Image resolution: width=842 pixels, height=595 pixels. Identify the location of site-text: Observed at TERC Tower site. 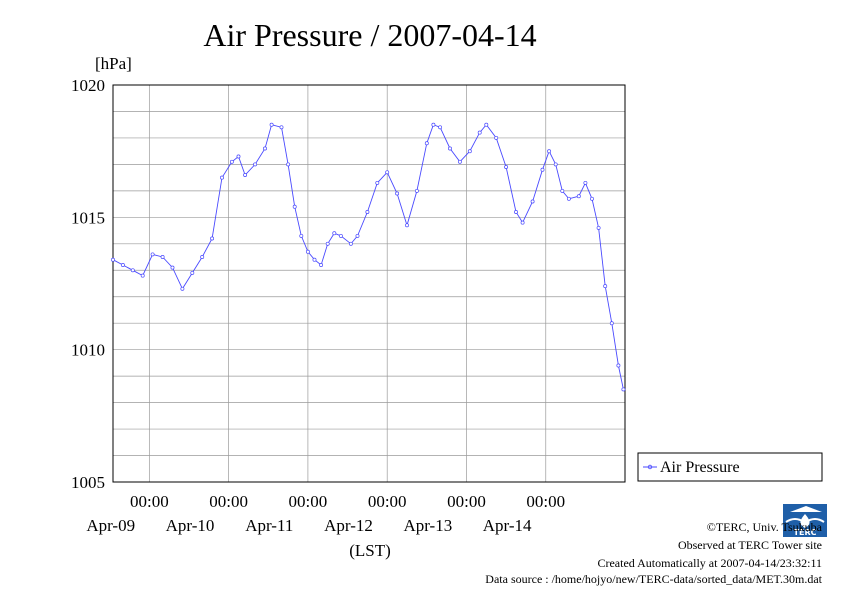
(750, 545).